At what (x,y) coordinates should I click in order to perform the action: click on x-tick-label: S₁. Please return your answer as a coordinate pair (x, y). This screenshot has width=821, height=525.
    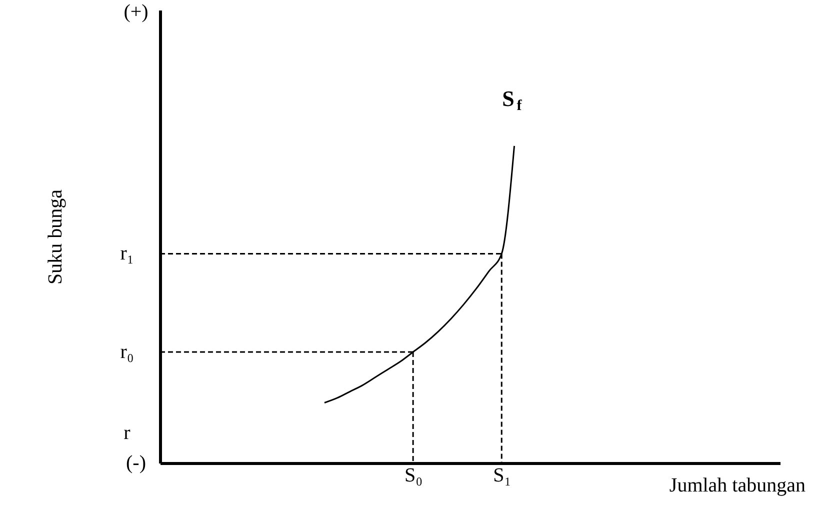
    Looking at the image, I should click on (502, 475).